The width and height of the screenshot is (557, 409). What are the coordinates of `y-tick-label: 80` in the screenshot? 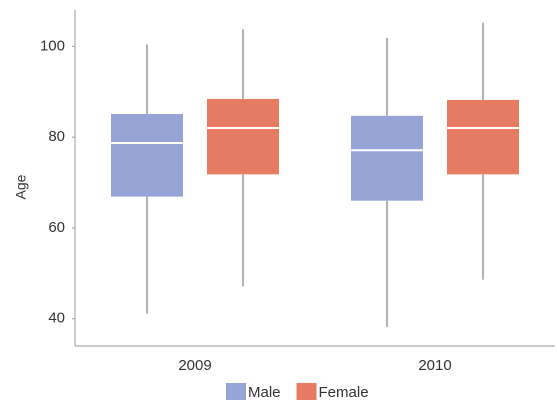 It's located at (56, 136).